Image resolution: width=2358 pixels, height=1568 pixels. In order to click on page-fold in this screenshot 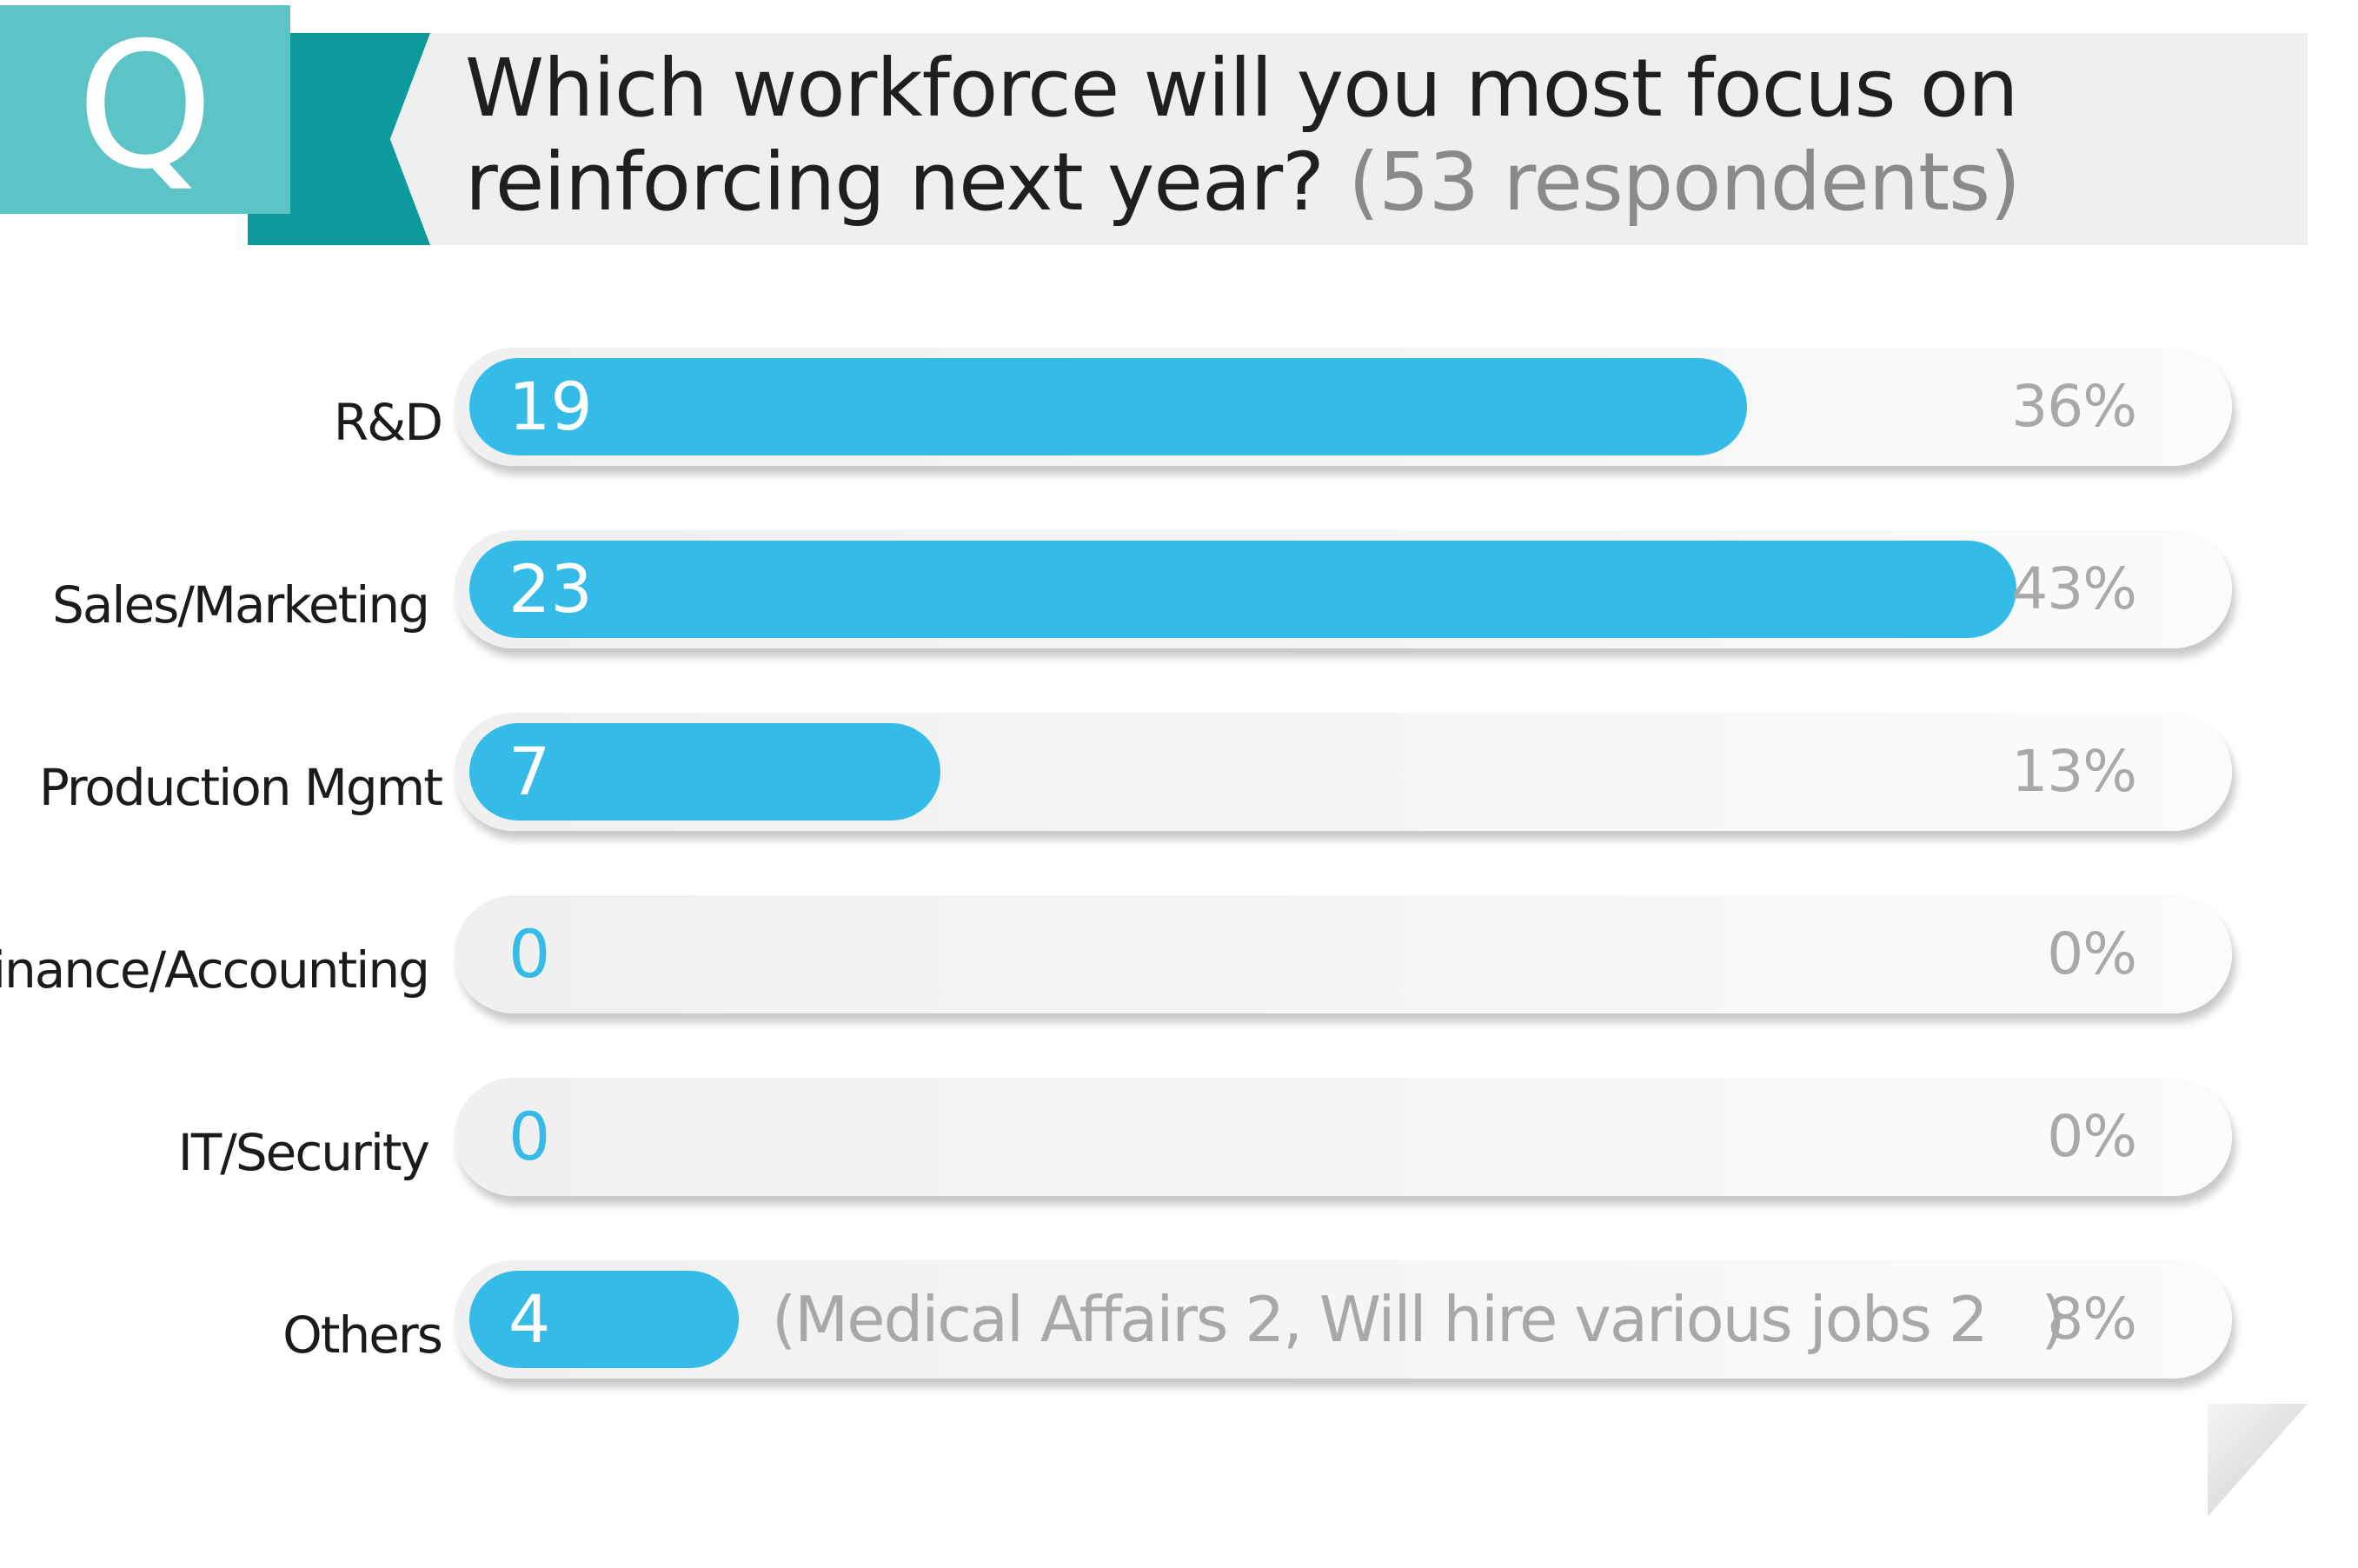, I will do `click(2258, 1460)`.